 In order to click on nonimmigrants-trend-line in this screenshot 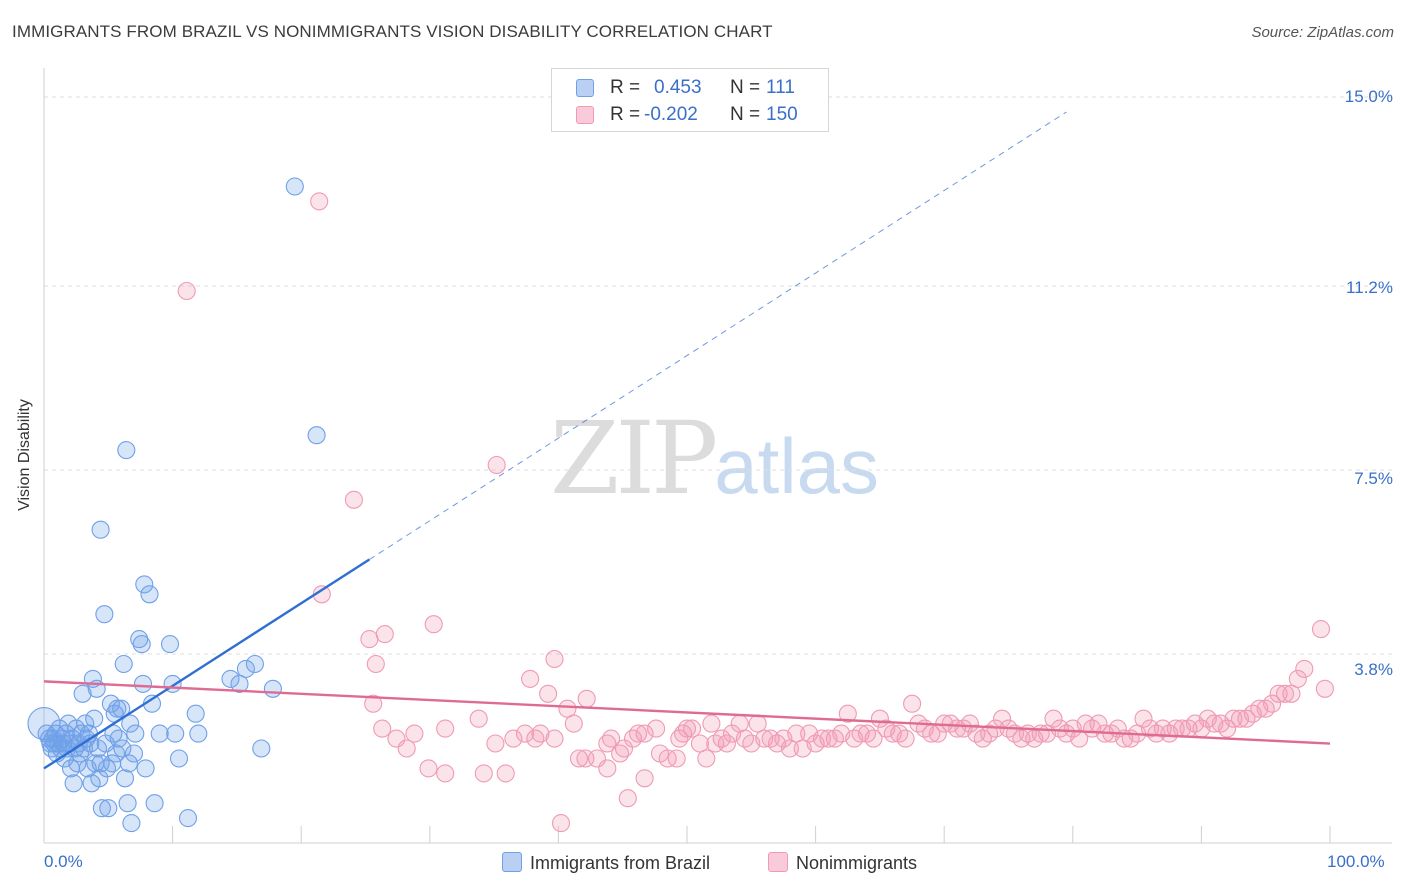, I will do `click(687, 712)`.